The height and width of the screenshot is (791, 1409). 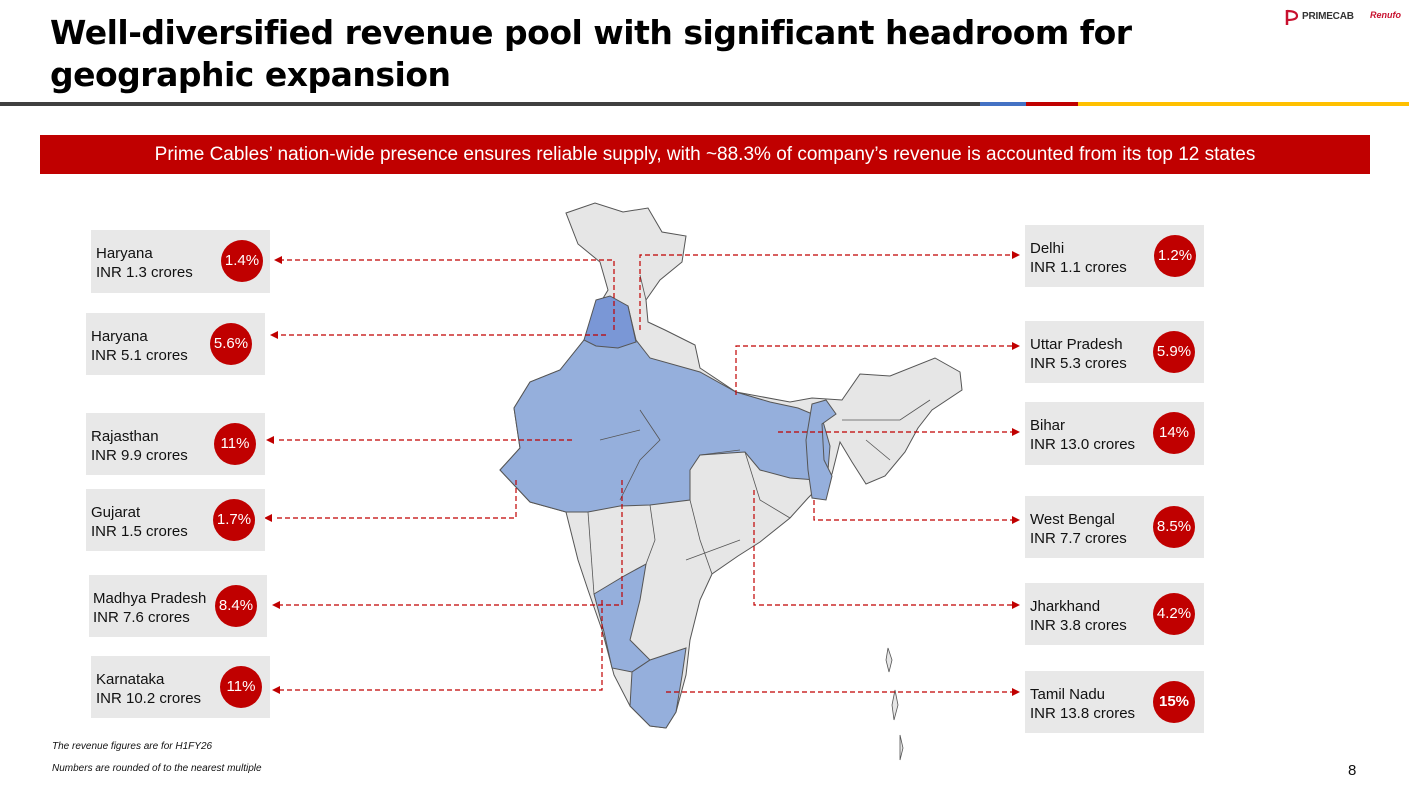 What do you see at coordinates (665, 406) in the screenshot?
I see `map-region-north-central` at bounding box center [665, 406].